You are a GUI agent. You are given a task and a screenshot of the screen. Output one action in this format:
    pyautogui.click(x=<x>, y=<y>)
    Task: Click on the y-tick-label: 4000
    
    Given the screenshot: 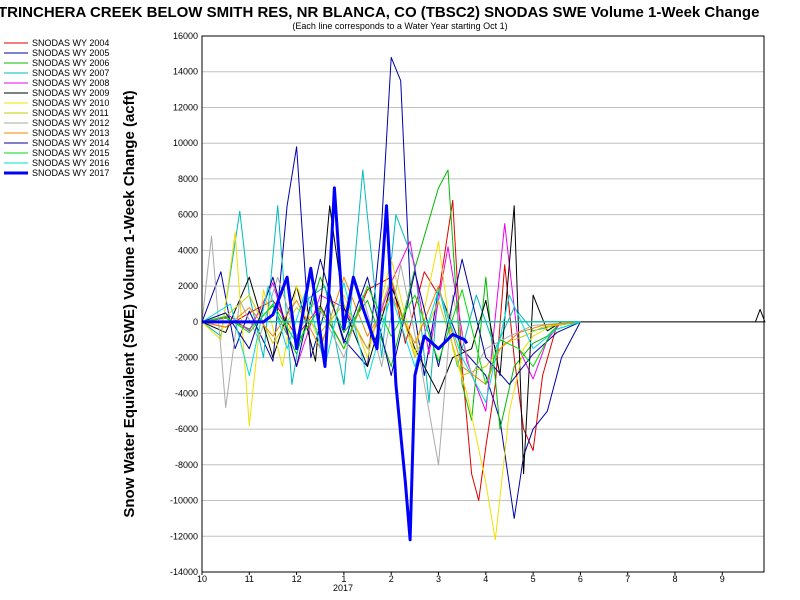 What is the action you would take?
    pyautogui.click(x=188, y=250)
    